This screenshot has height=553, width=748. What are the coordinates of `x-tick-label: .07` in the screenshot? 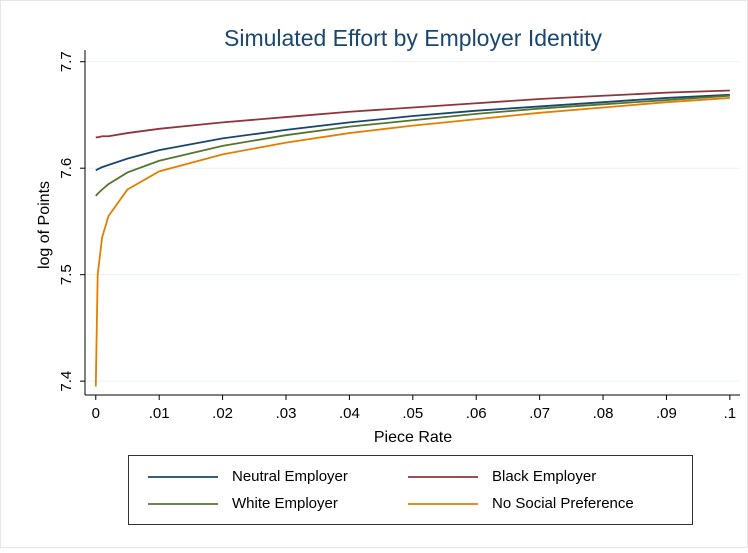 It's located at (539, 413).